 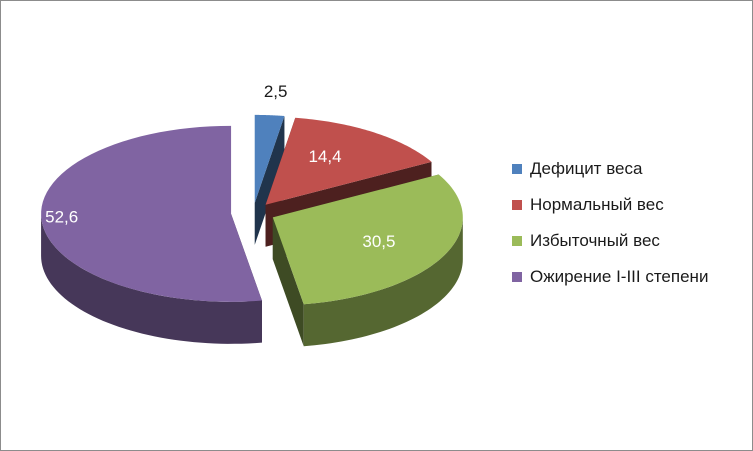 I want to click on pie-slice-overweight, so click(x=367, y=260).